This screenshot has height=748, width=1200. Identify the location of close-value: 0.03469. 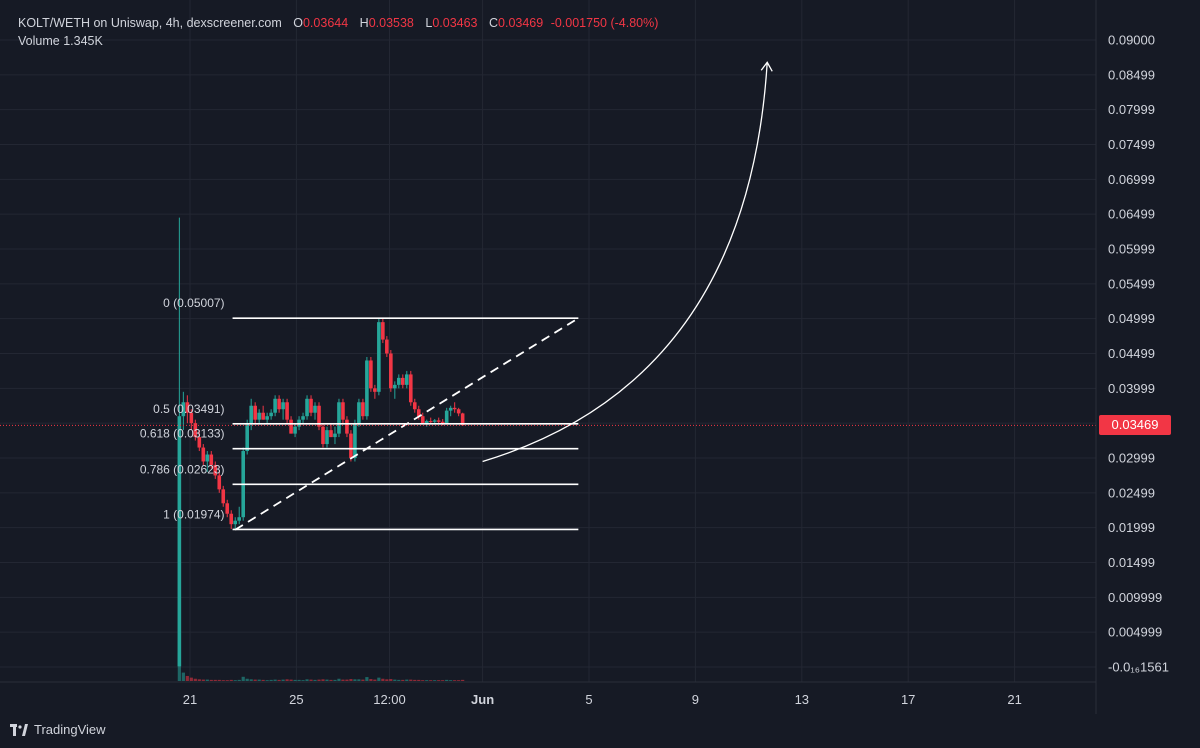
(521, 23).